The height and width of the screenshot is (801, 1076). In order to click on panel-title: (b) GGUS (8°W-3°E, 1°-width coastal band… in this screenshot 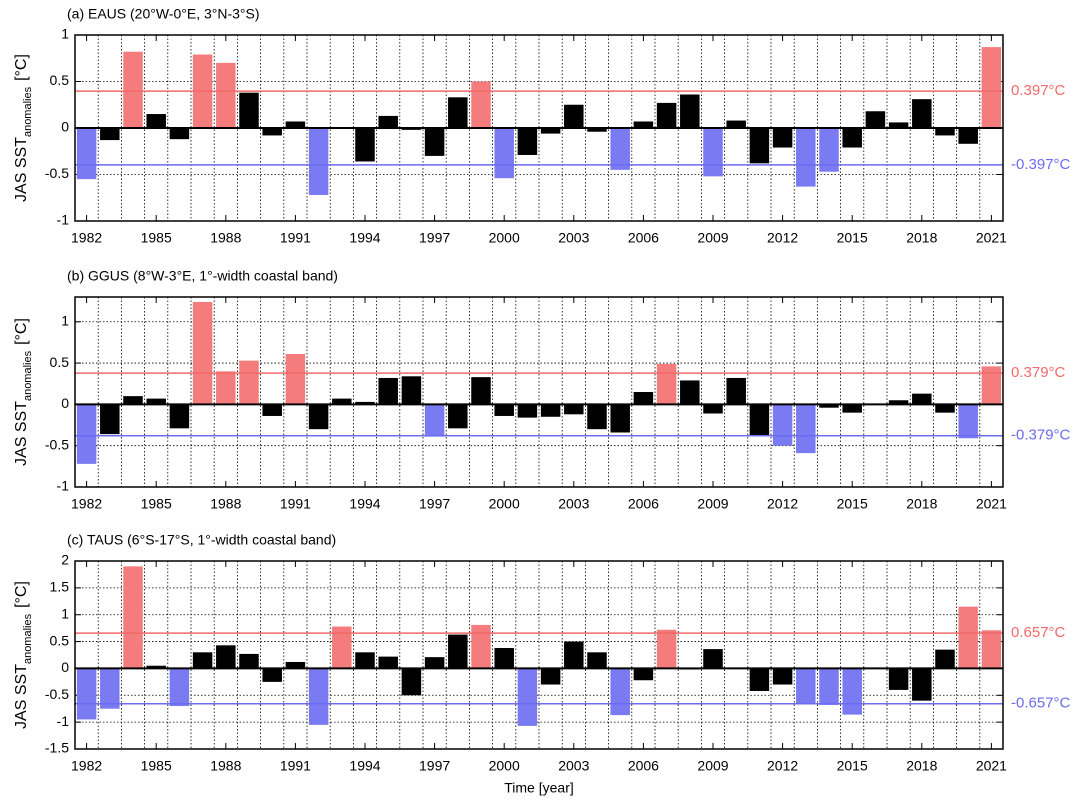, I will do `click(202, 276)`.